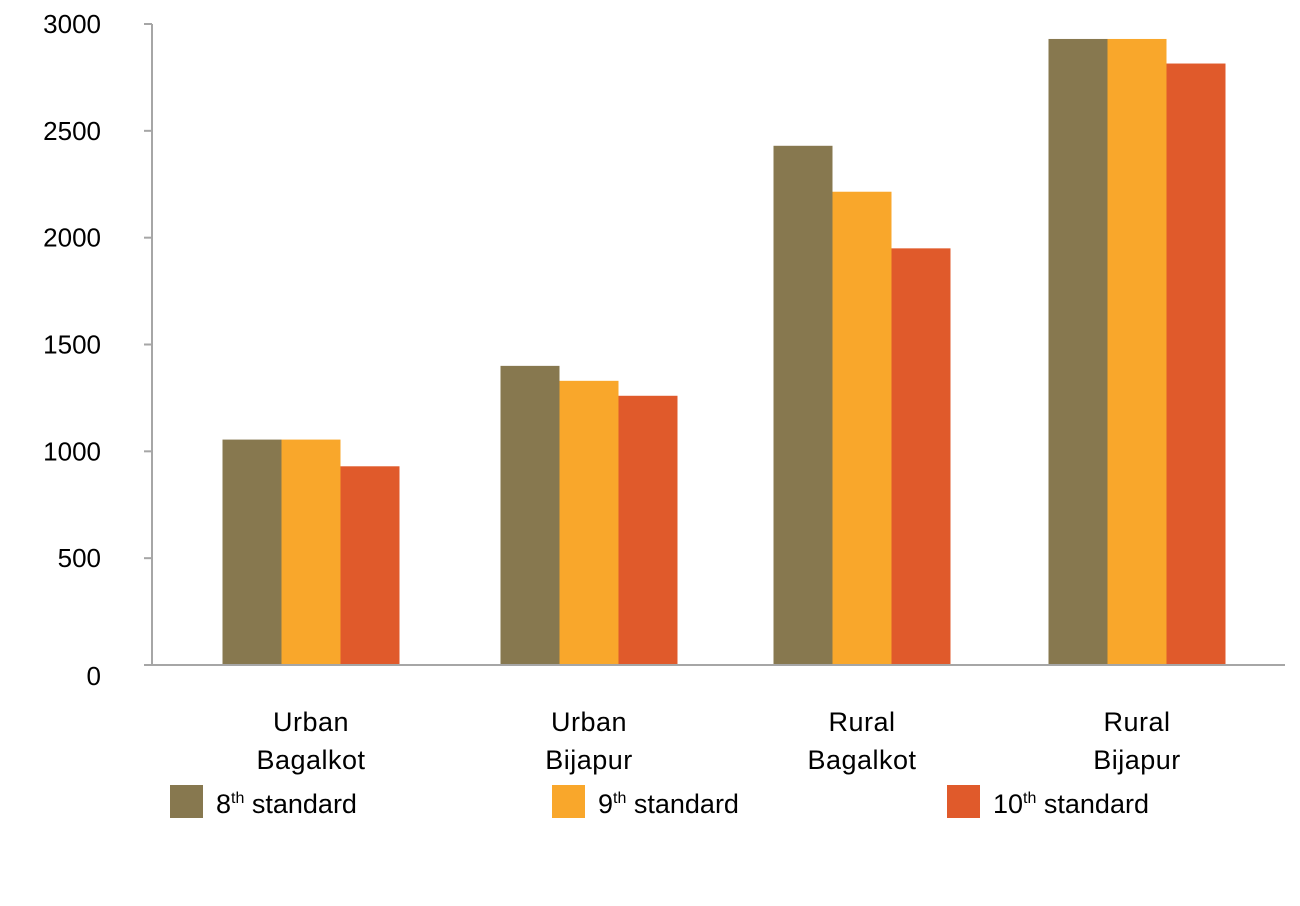 Image resolution: width=1300 pixels, height=906 pixels. I want to click on x-category-label: Urban Bagalkot, so click(310, 741).